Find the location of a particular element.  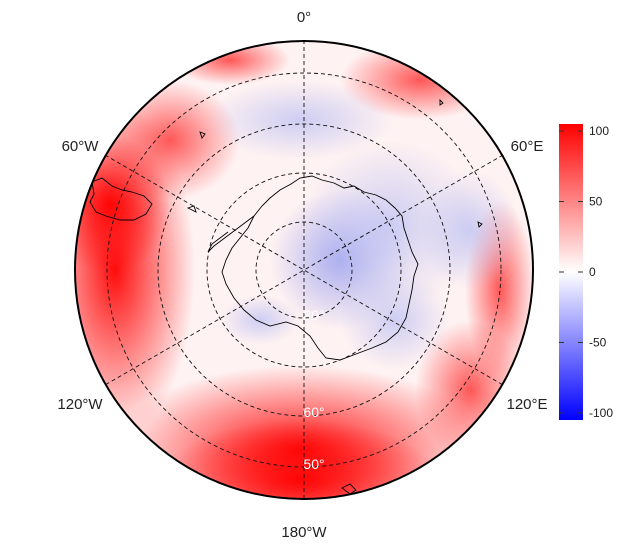

colorbar-tick-label: -100 is located at coordinates (601, 413).